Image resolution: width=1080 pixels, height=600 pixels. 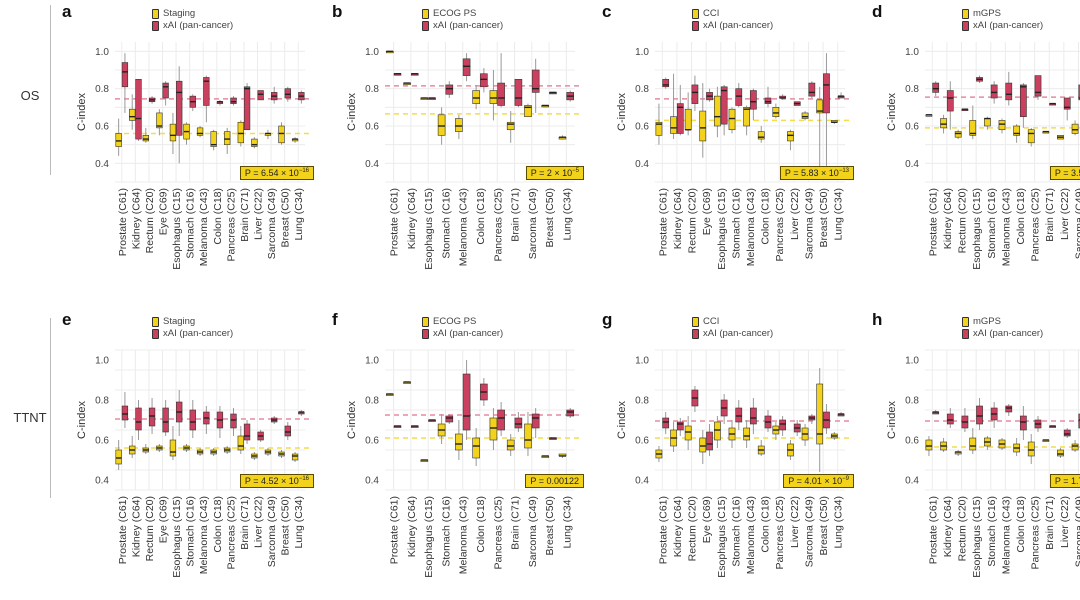 I want to click on p-value-text: P = 3.55 × 10, so click(x=1067, y=173).